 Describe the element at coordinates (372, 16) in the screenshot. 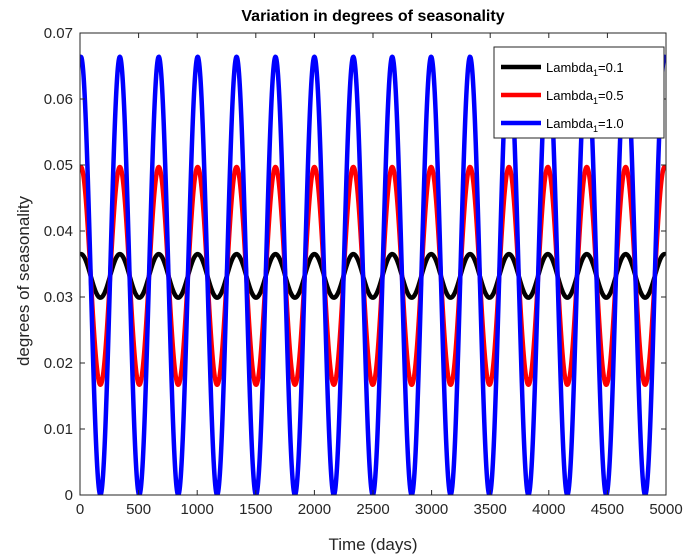

I see `chart-title: Variation in degrees of seasonality` at that location.